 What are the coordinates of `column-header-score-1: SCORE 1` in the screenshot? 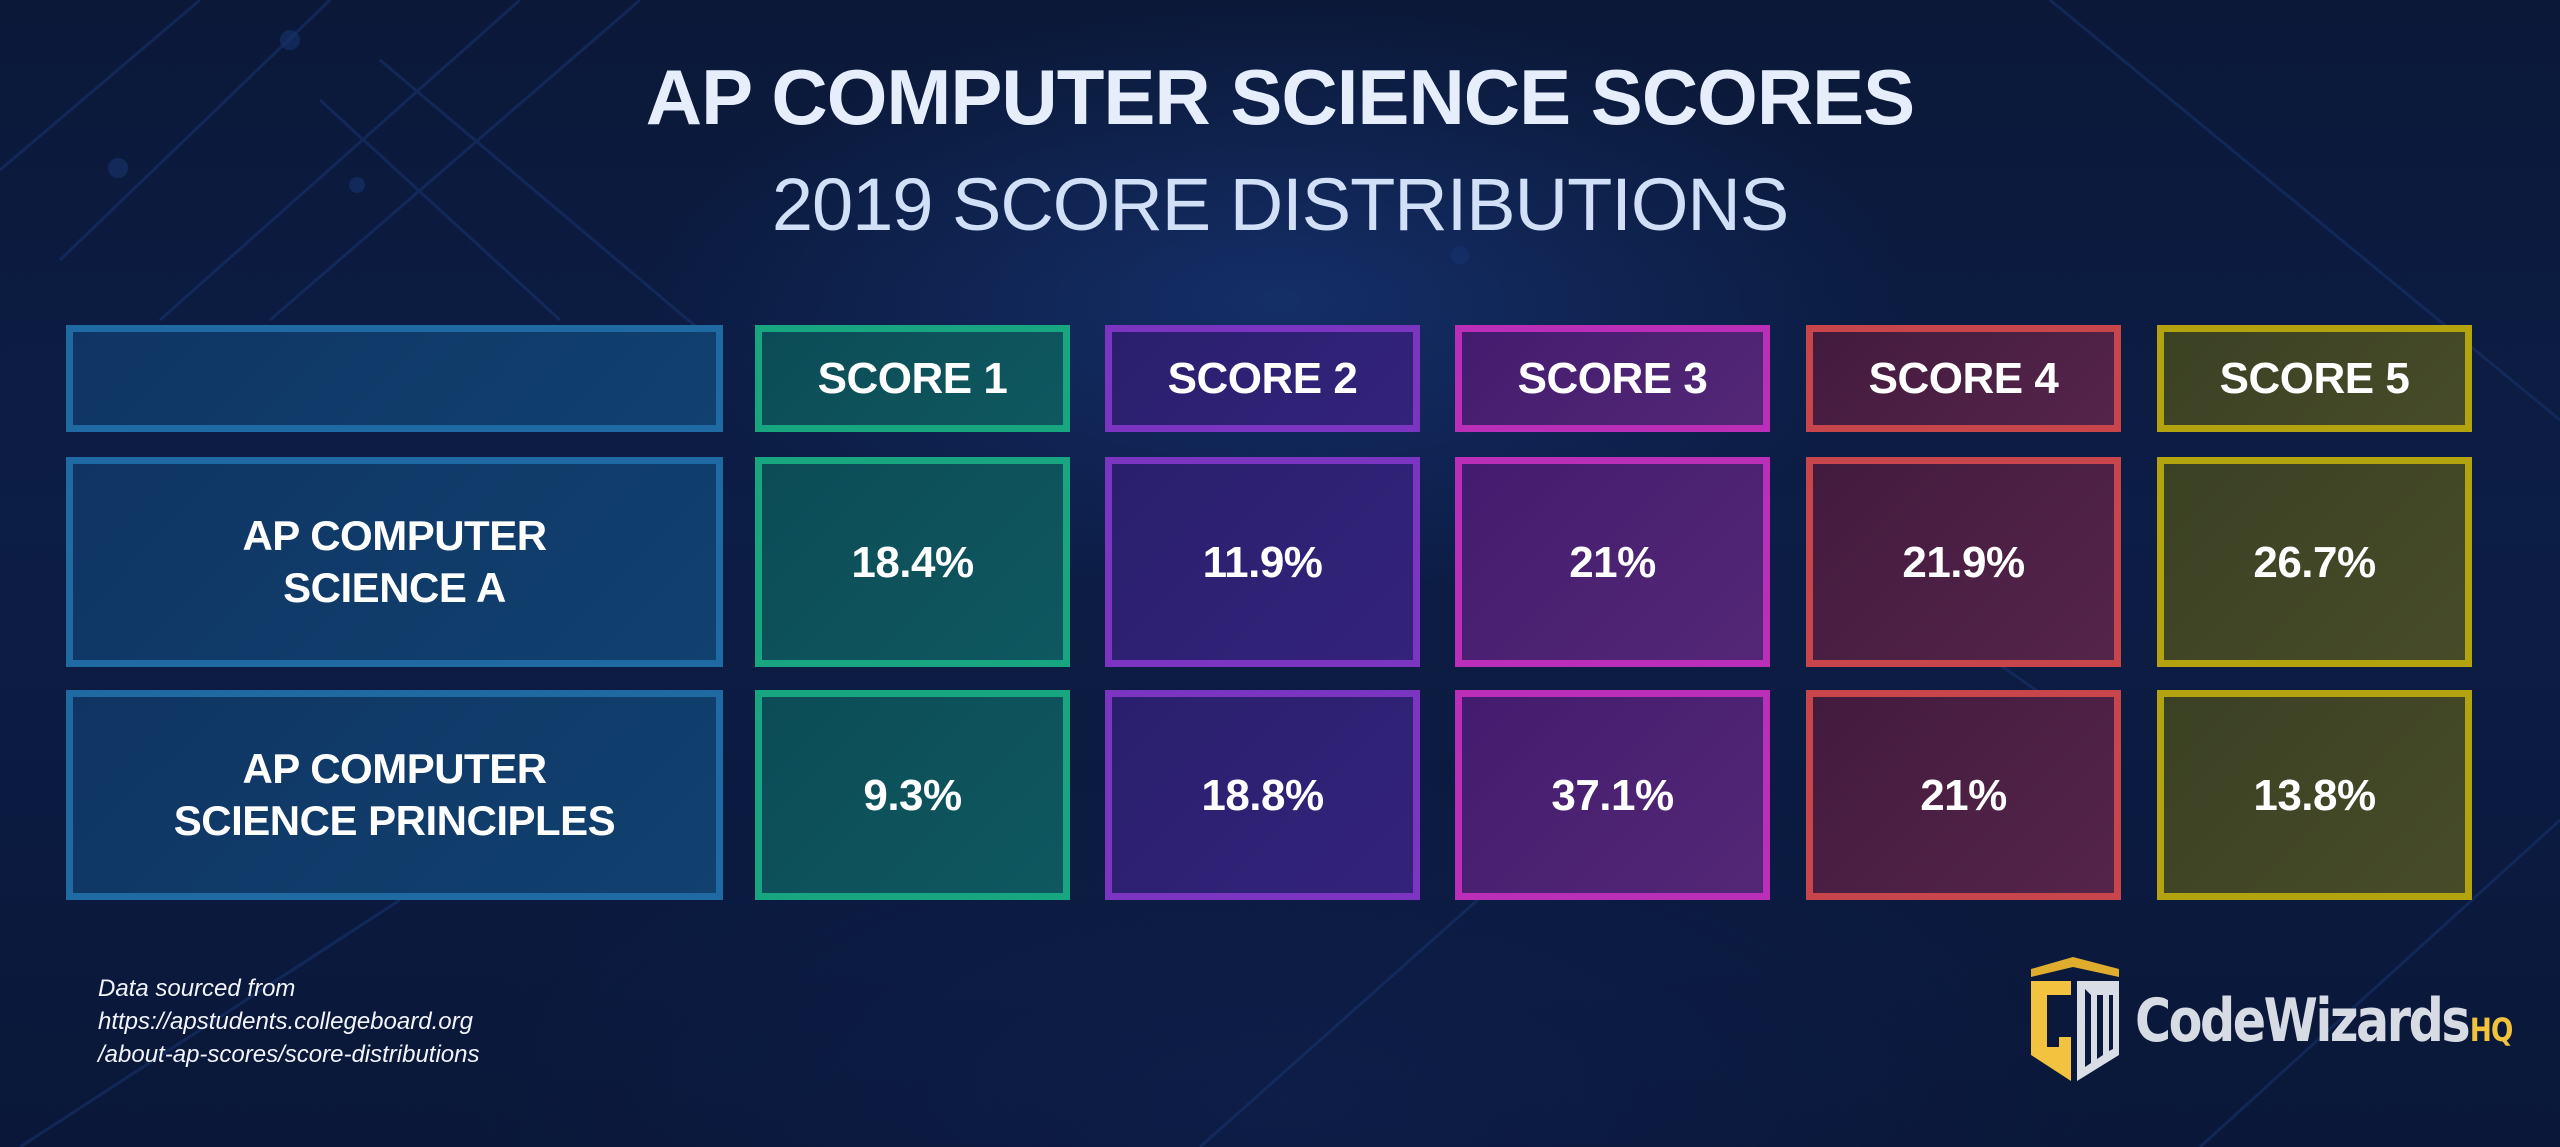 It's located at (912, 378).